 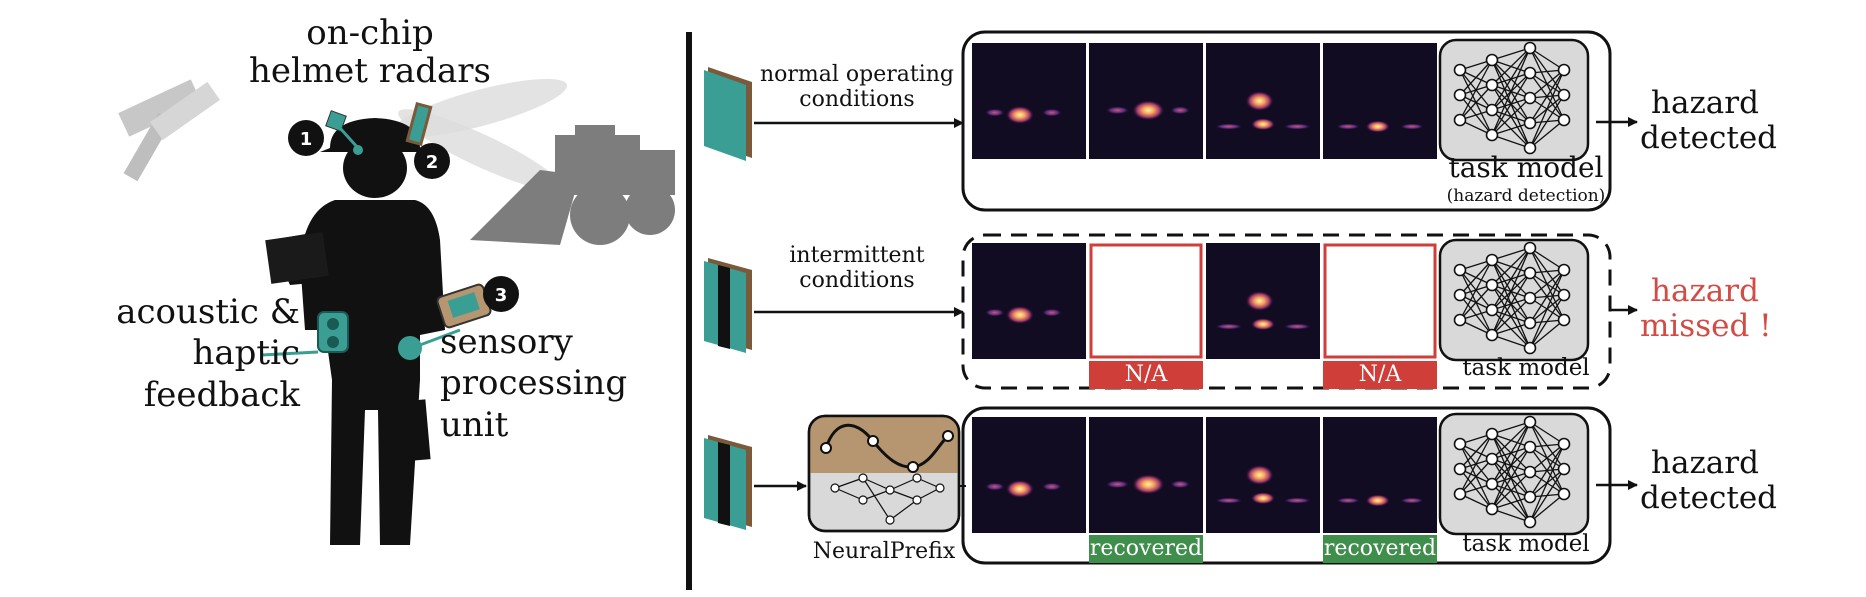 What do you see at coordinates (1709, 497) in the screenshot?
I see `row3-outcome-line: detected` at bounding box center [1709, 497].